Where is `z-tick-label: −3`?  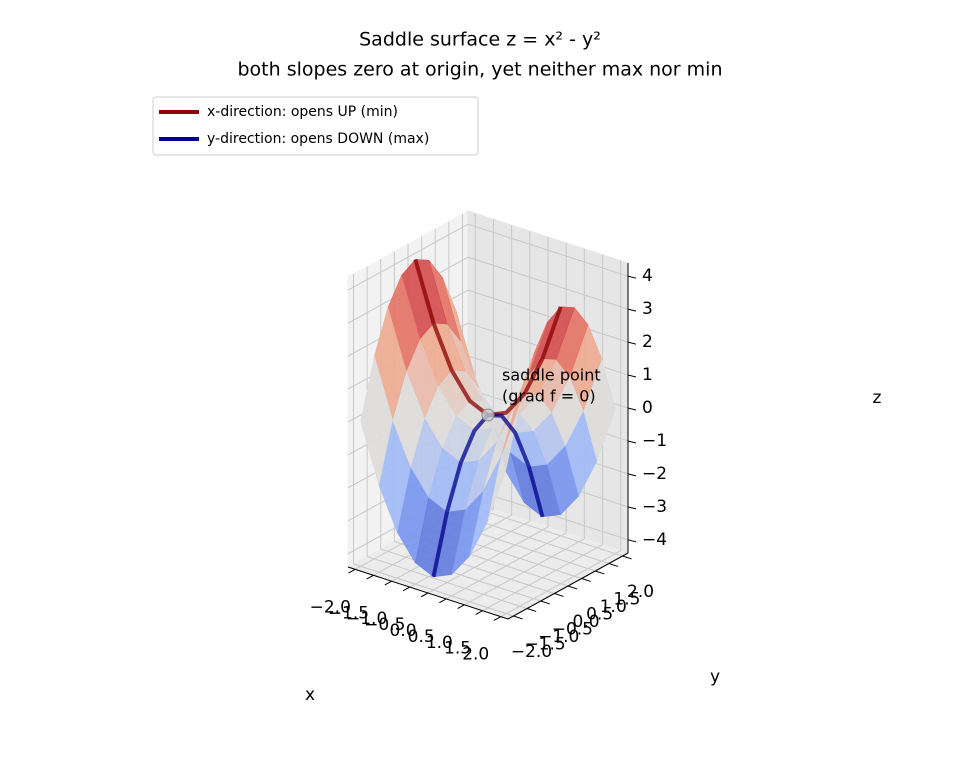
z-tick-label: −3 is located at coordinates (654, 507).